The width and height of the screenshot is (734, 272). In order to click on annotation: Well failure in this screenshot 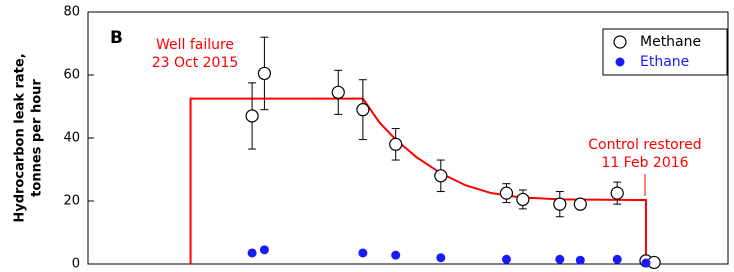, I will do `click(195, 45)`.